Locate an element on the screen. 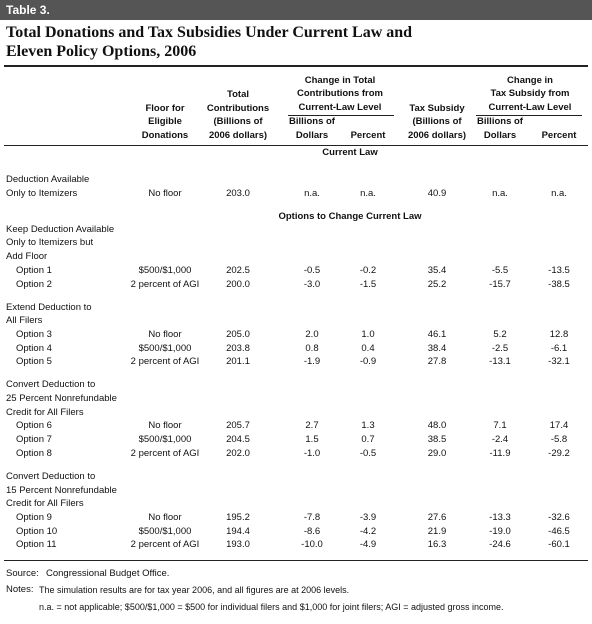  cell: -13.5 is located at coordinates (559, 270).